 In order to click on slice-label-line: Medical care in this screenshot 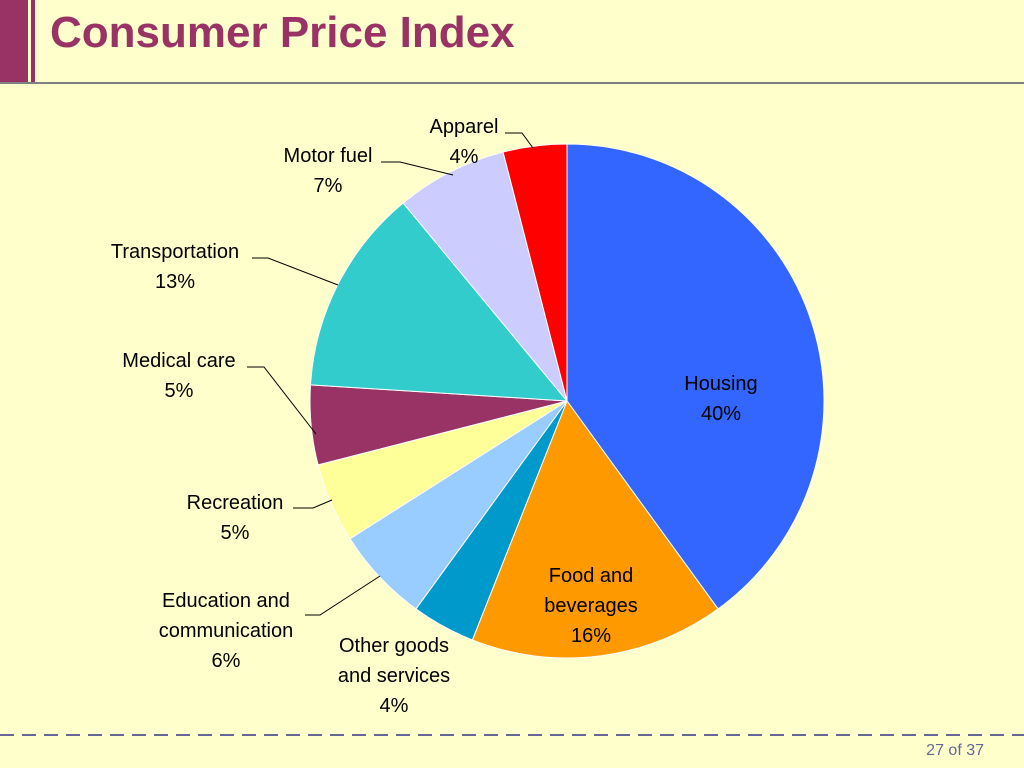, I will do `click(178, 361)`.